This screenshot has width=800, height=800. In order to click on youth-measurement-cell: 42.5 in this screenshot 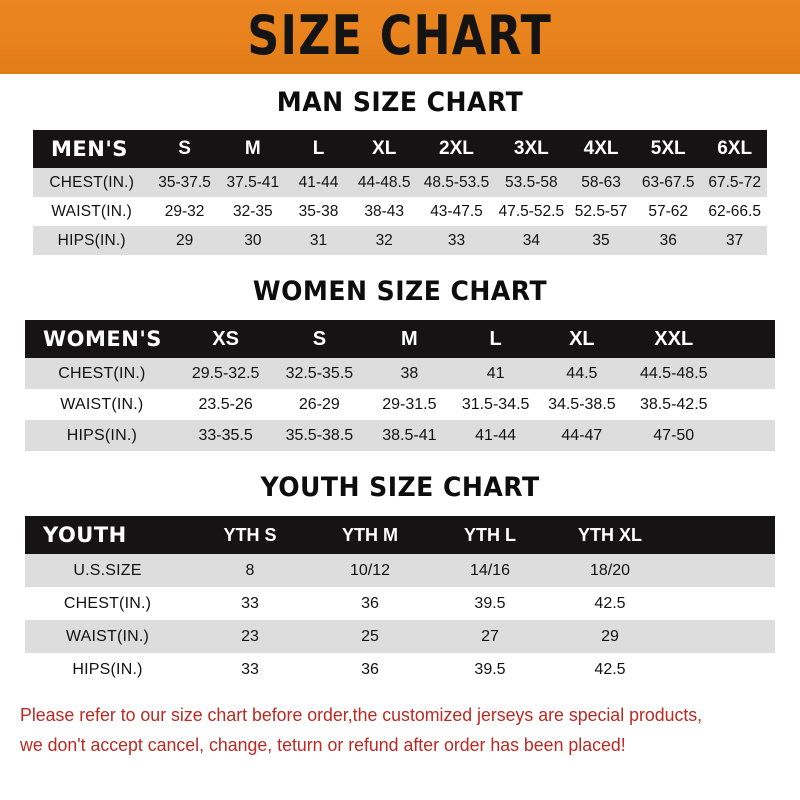, I will do `click(610, 669)`.